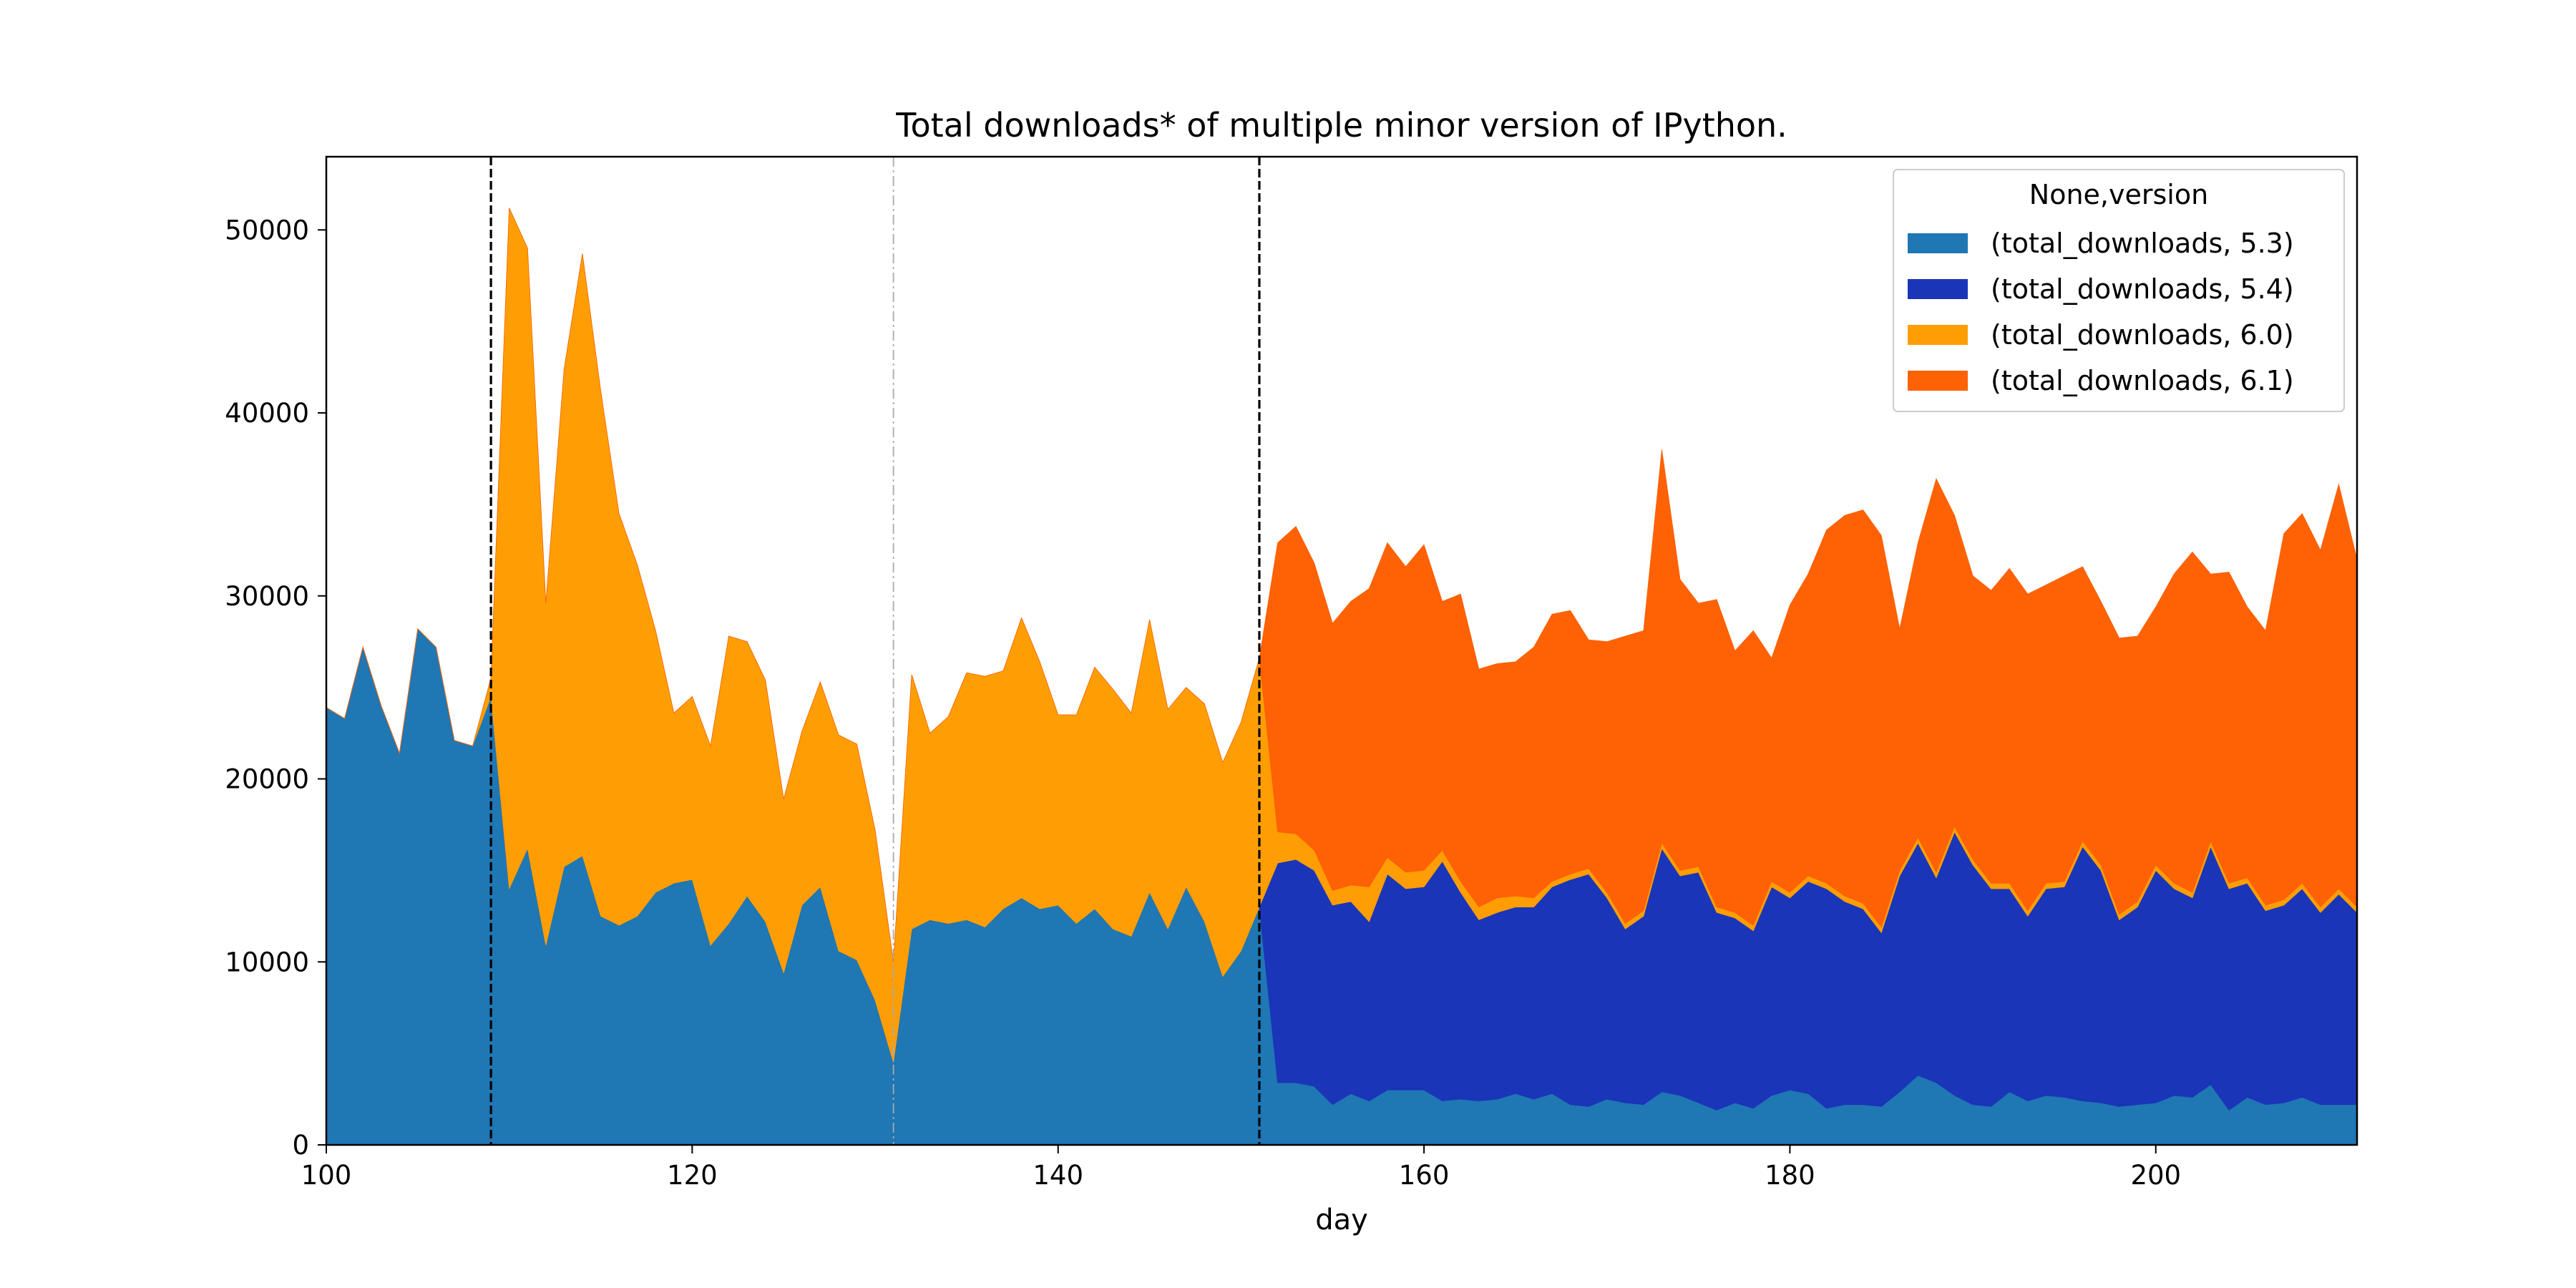  Describe the element at coordinates (1341, 1220) in the screenshot. I see `x-axis-label: day` at that location.